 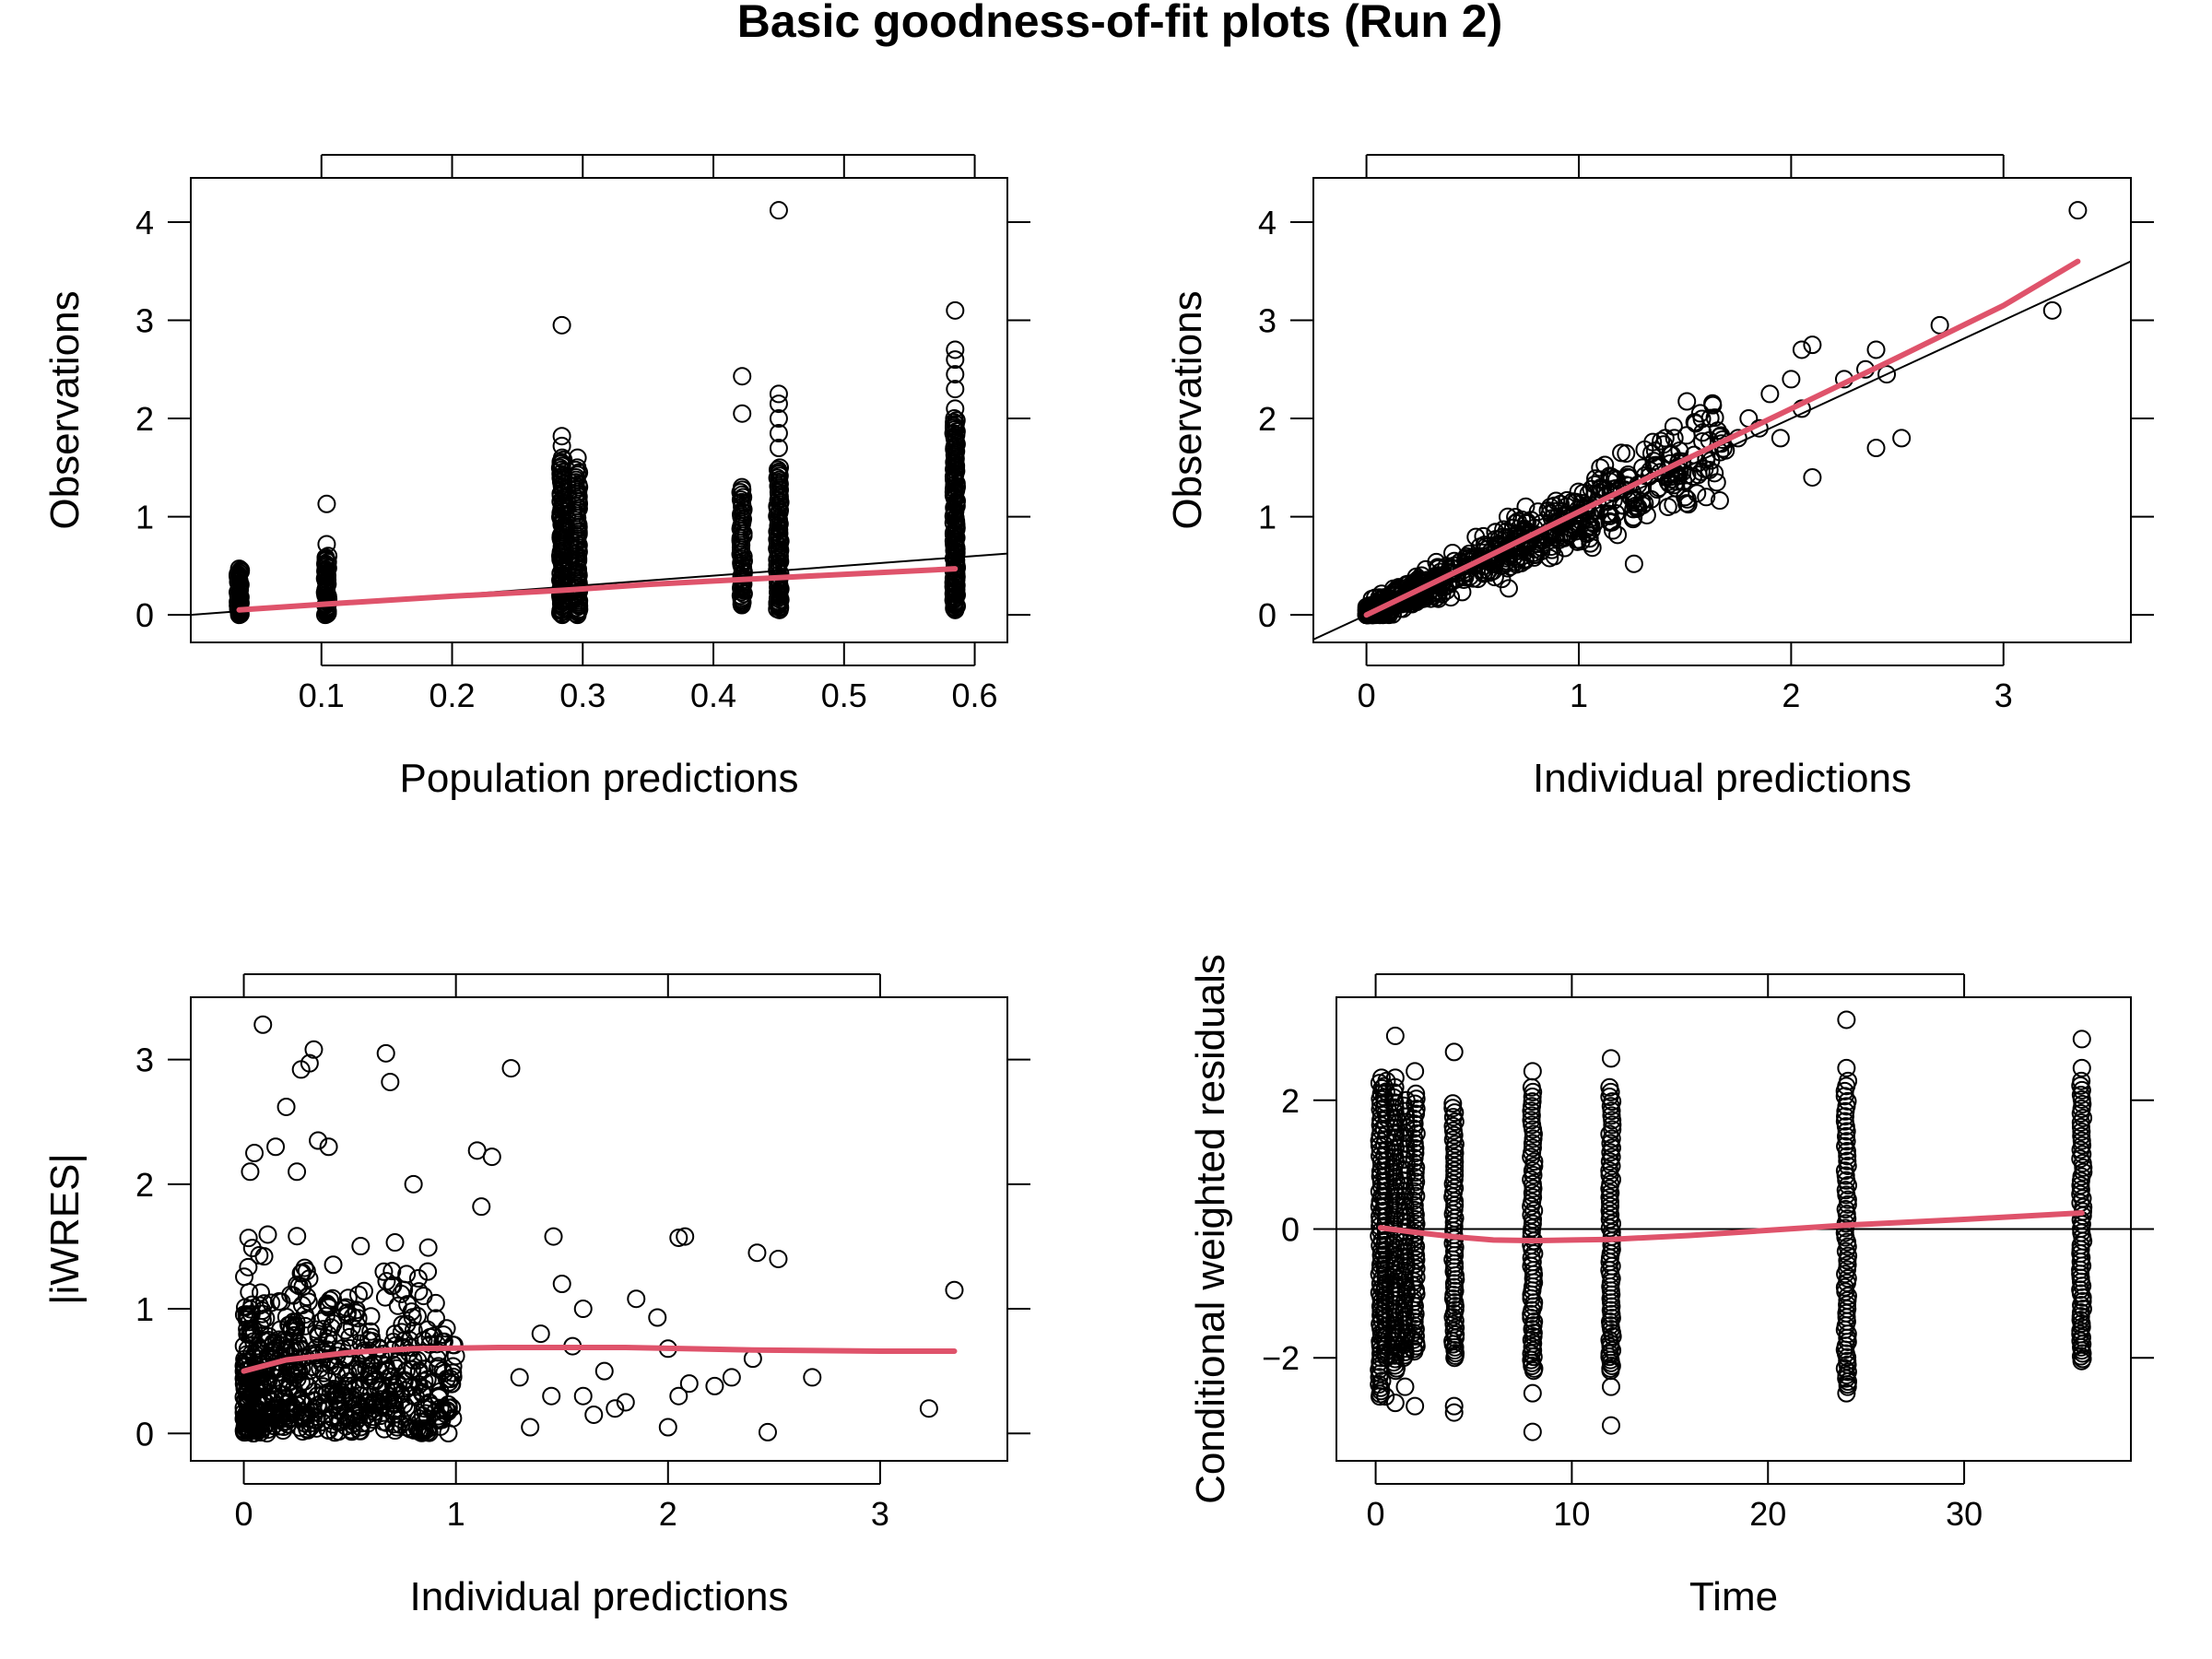 What do you see at coordinates (1733, 1596) in the screenshot?
I see `x-axis-title: Time` at bounding box center [1733, 1596].